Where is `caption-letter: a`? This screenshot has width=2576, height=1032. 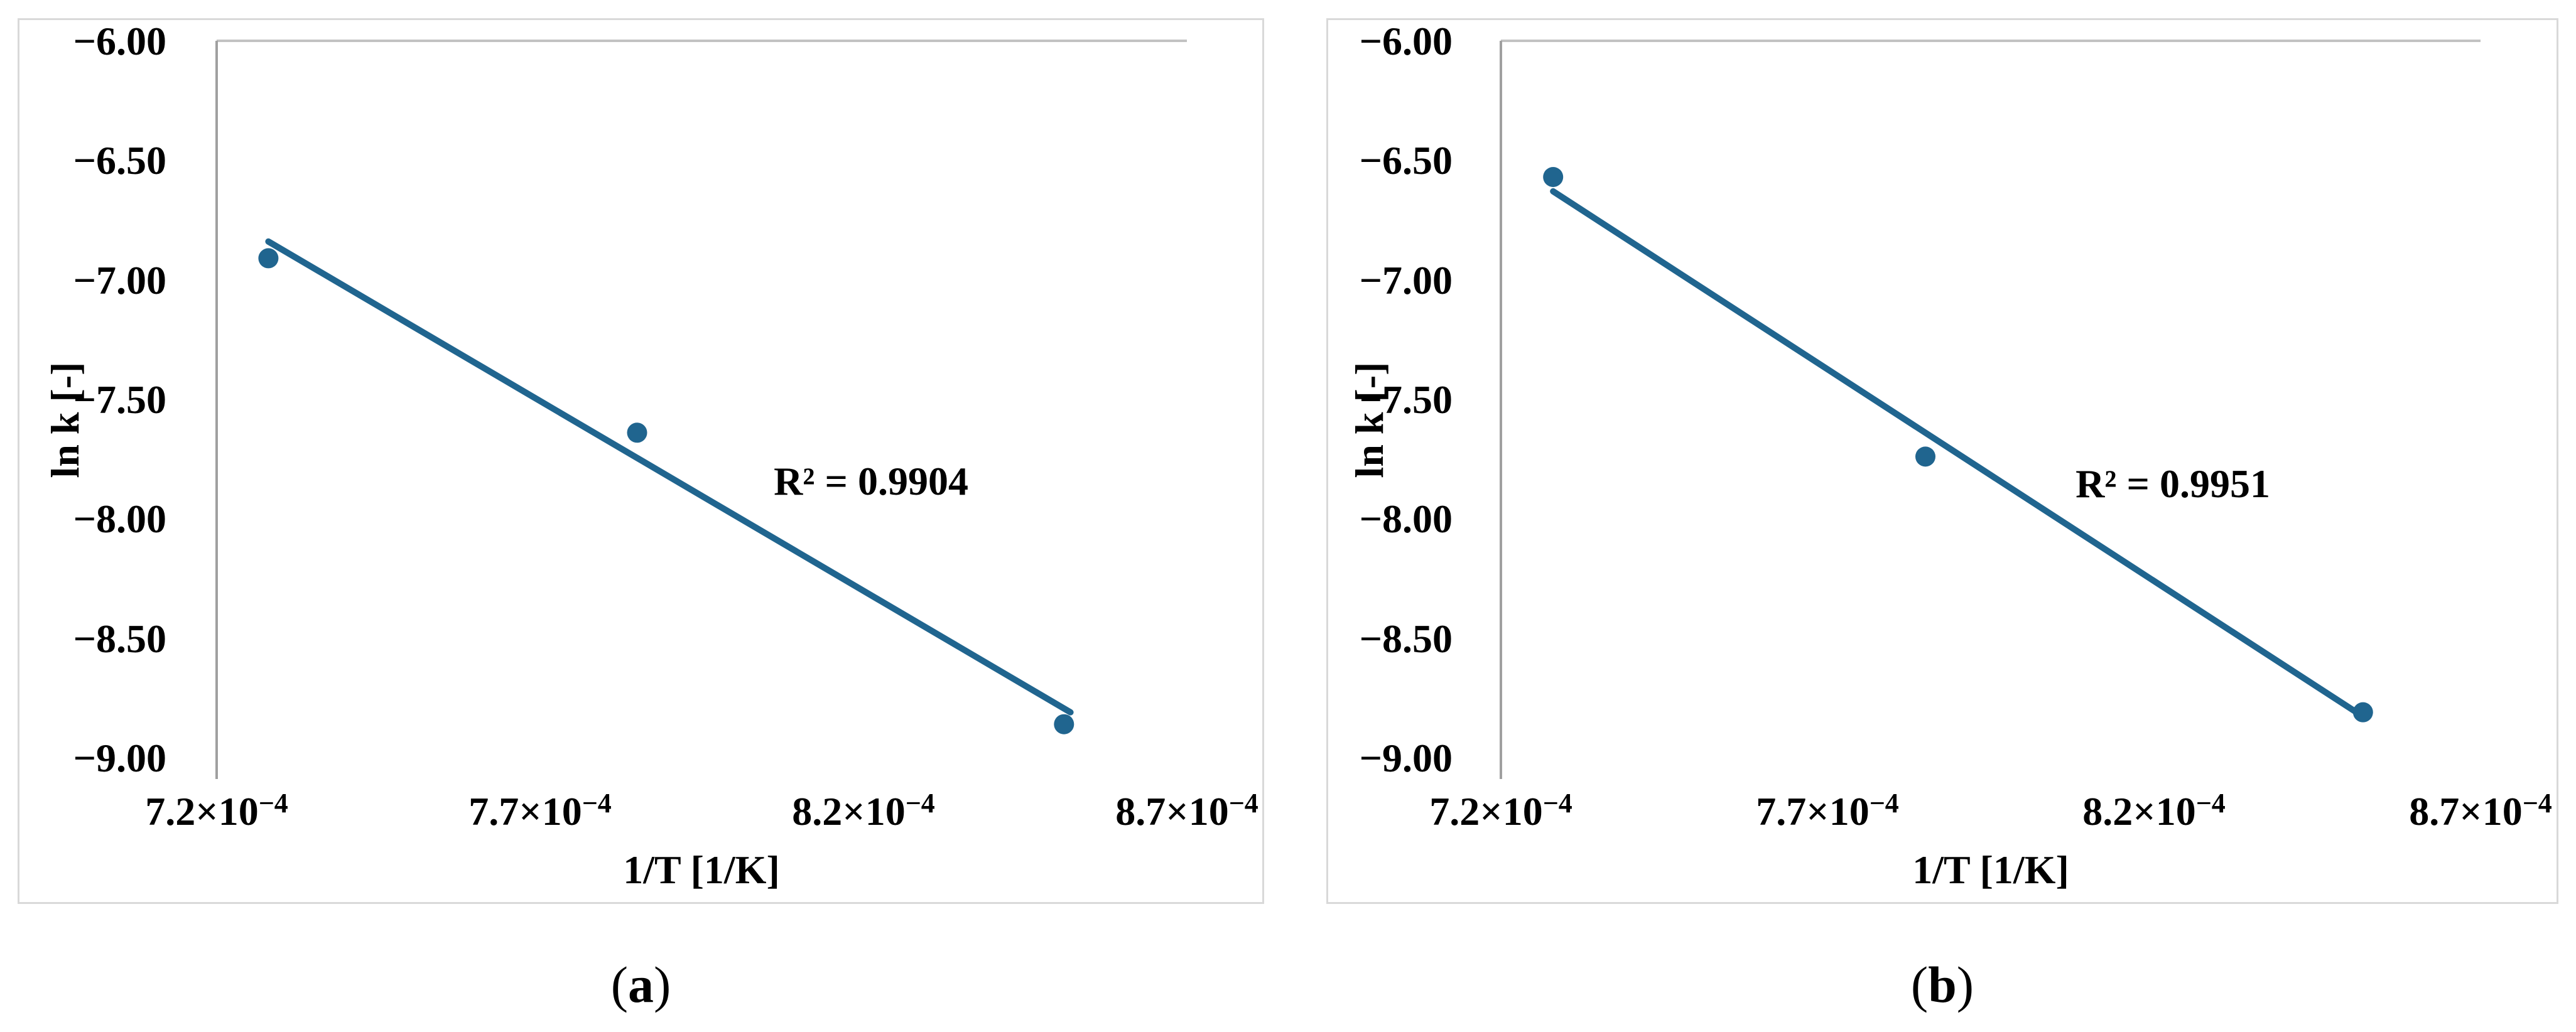
caption-letter: a is located at coordinates (641, 984).